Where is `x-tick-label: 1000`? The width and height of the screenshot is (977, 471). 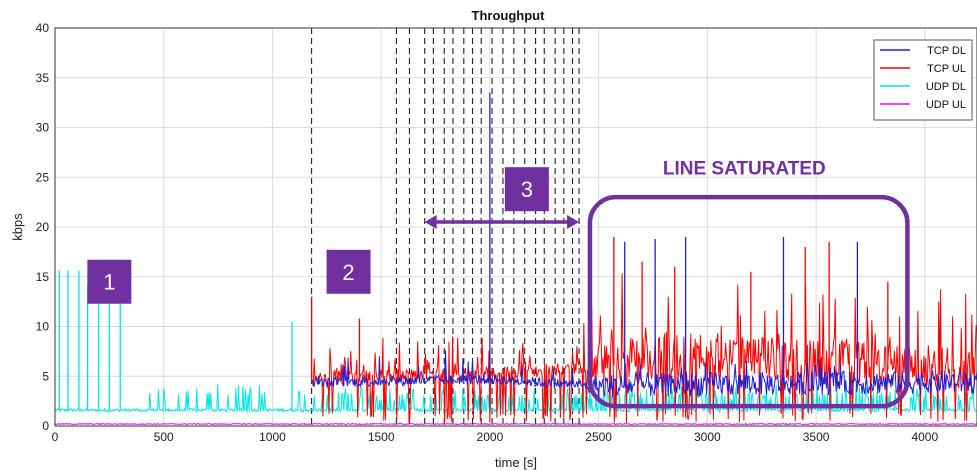 x-tick-label: 1000 is located at coordinates (272, 437).